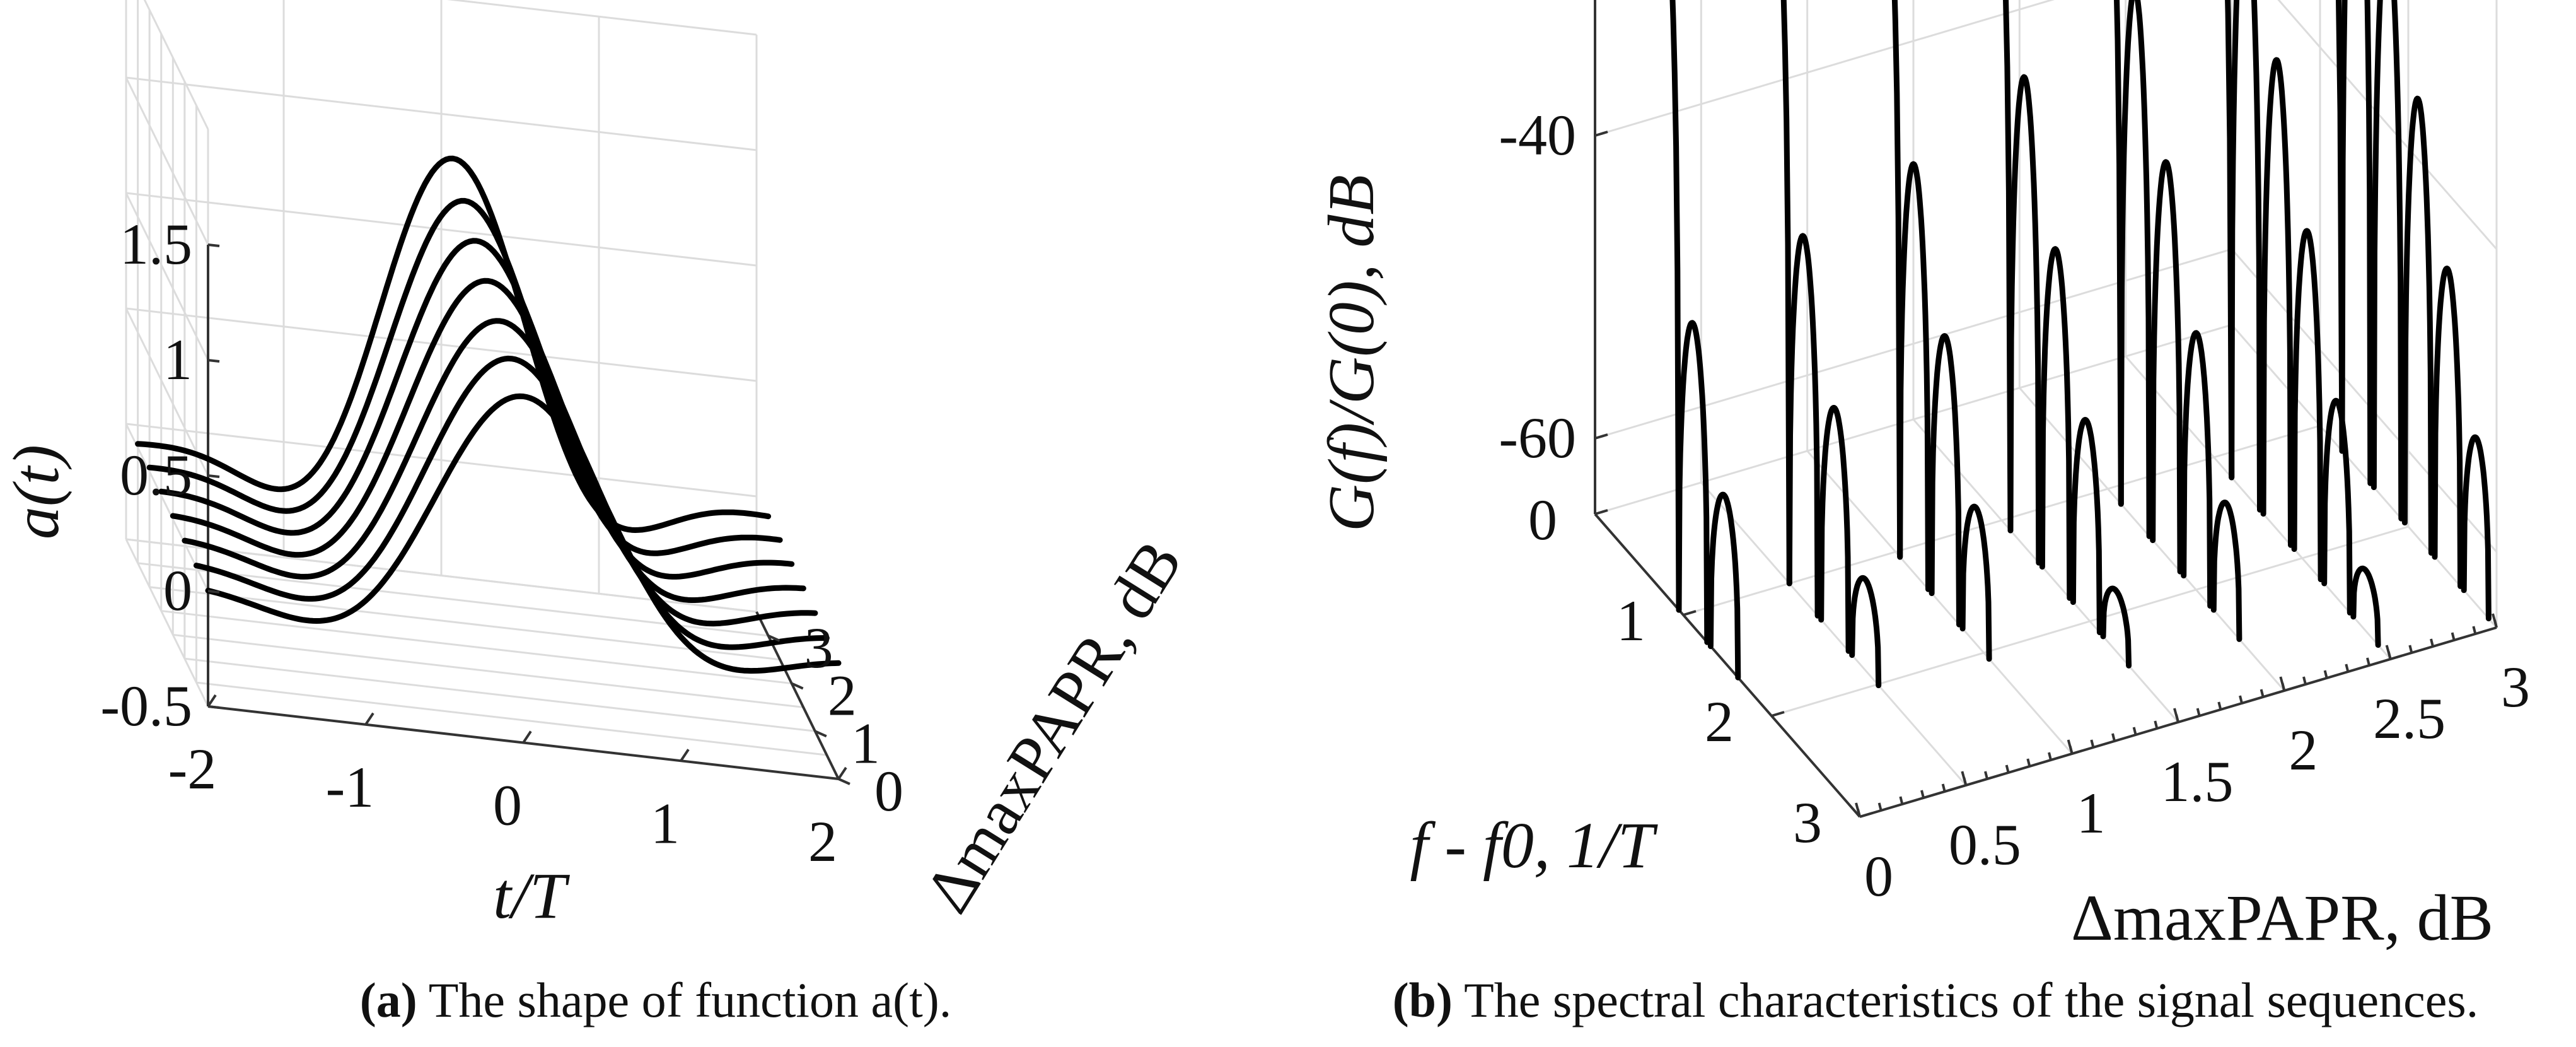 The image size is (2576, 1047). What do you see at coordinates (177, 360) in the screenshot?
I see `a-y-tick: 1` at bounding box center [177, 360].